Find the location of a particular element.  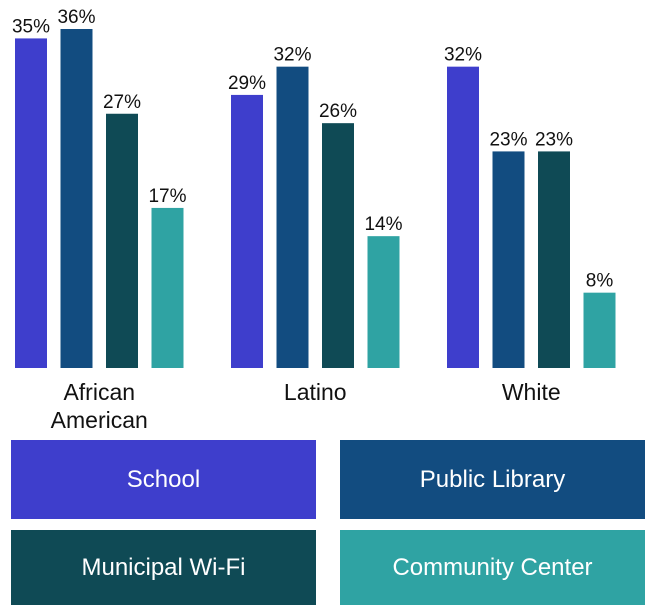

value-label: 29% is located at coordinates (247, 83).